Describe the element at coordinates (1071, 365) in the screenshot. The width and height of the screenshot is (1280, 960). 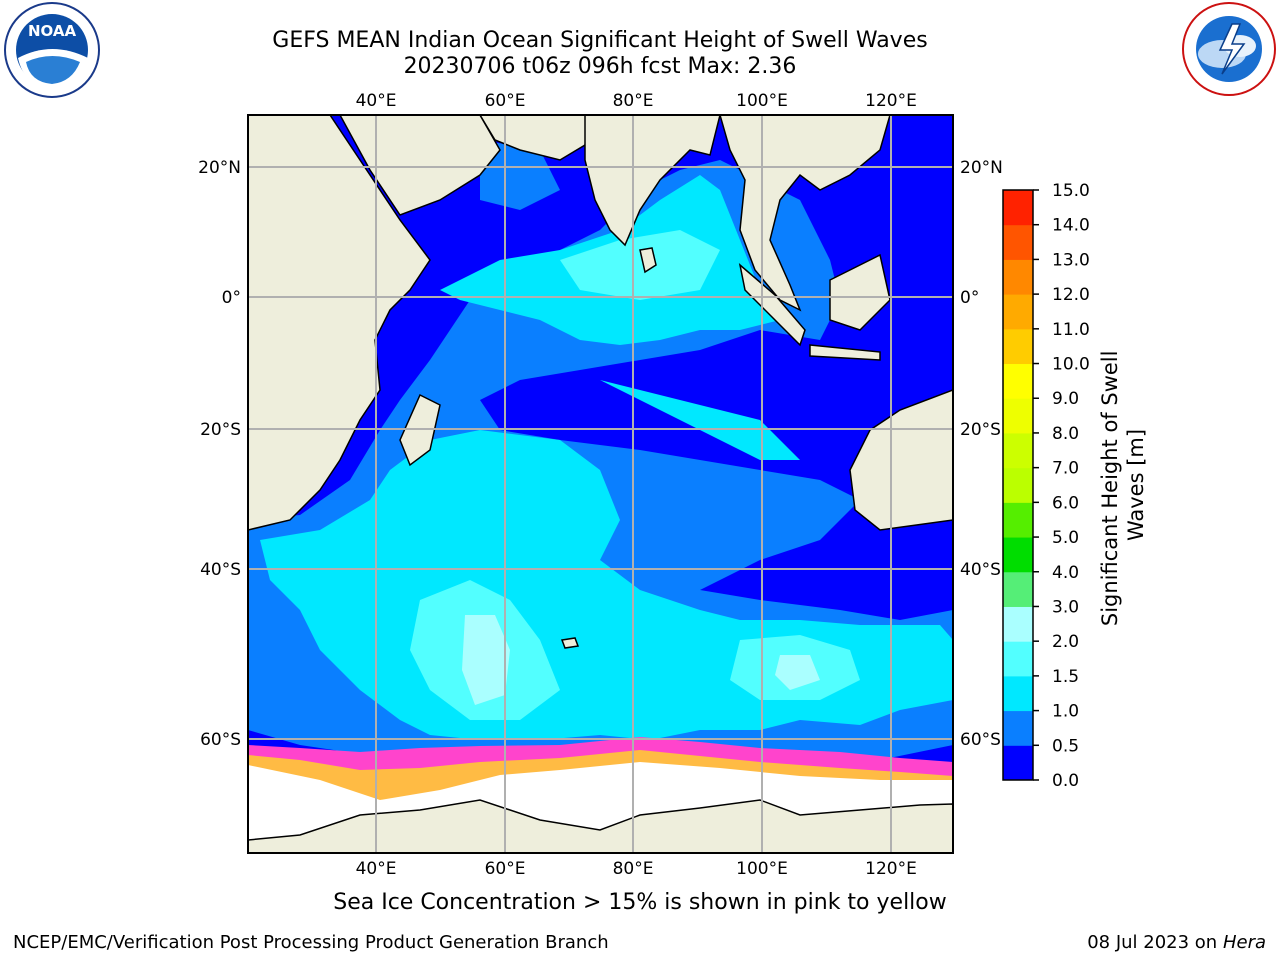
I see `colorbar-tick-label: 10.0` at that location.